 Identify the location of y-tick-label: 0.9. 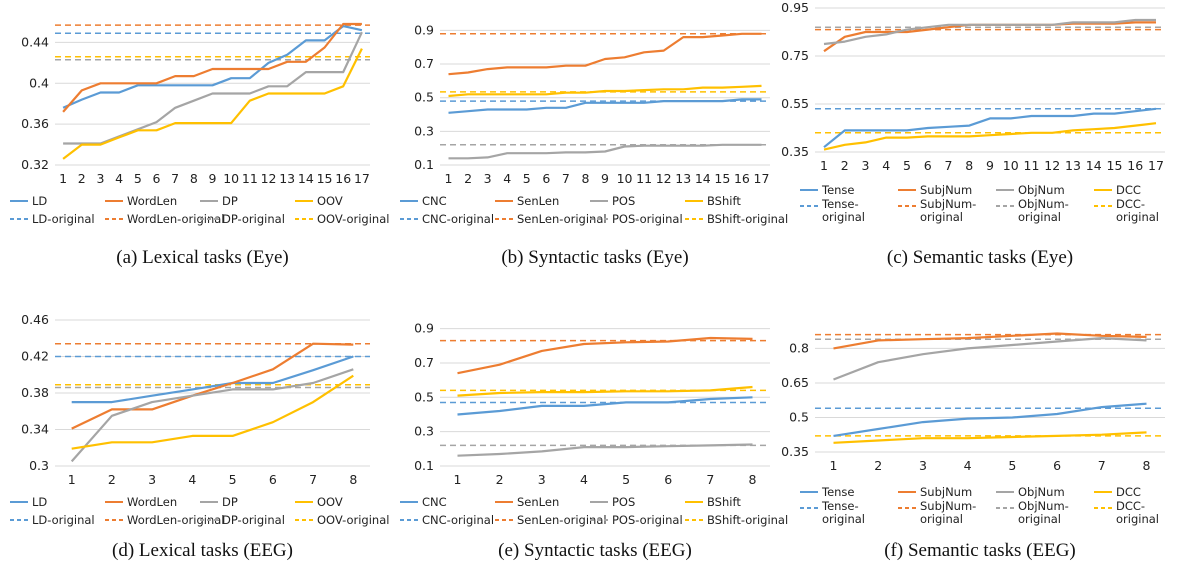
(424, 328).